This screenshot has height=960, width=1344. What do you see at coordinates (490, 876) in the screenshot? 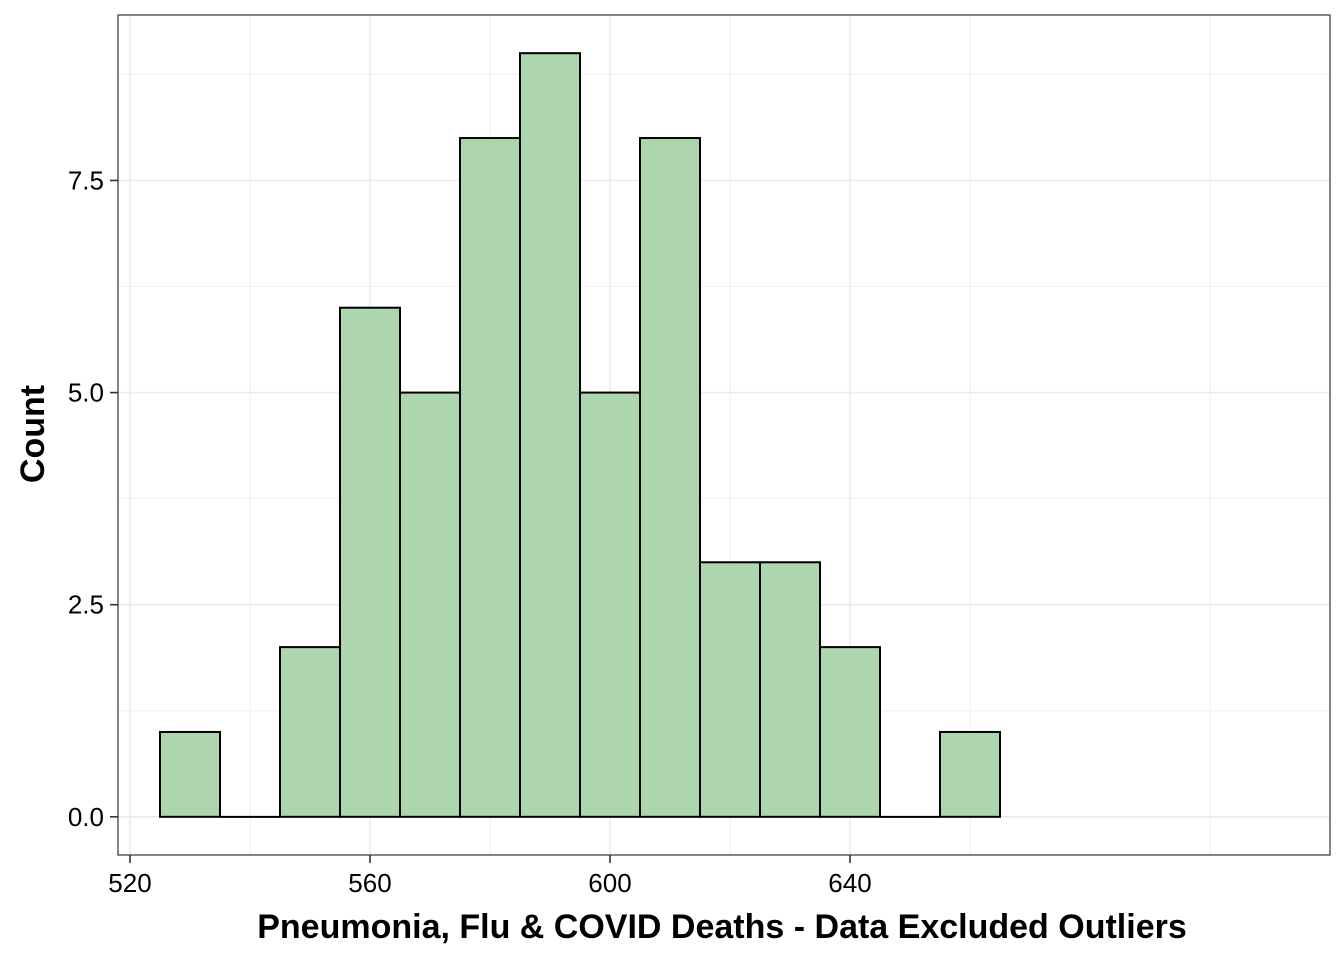
I see `x-axis: 520 560 600 640` at bounding box center [490, 876].